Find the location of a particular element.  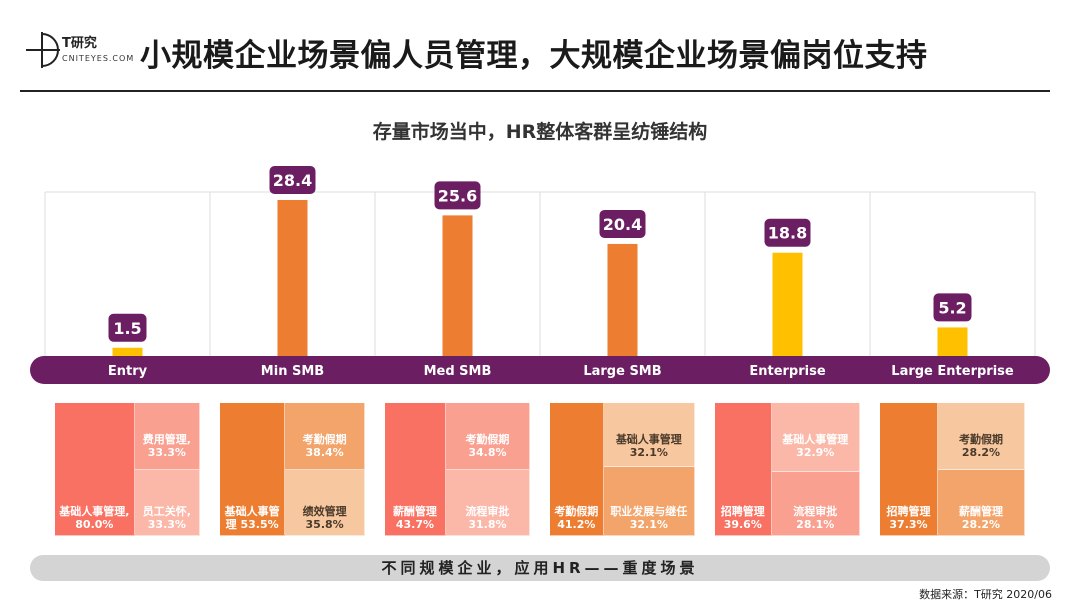

value-label: 25.6 is located at coordinates (457, 195).